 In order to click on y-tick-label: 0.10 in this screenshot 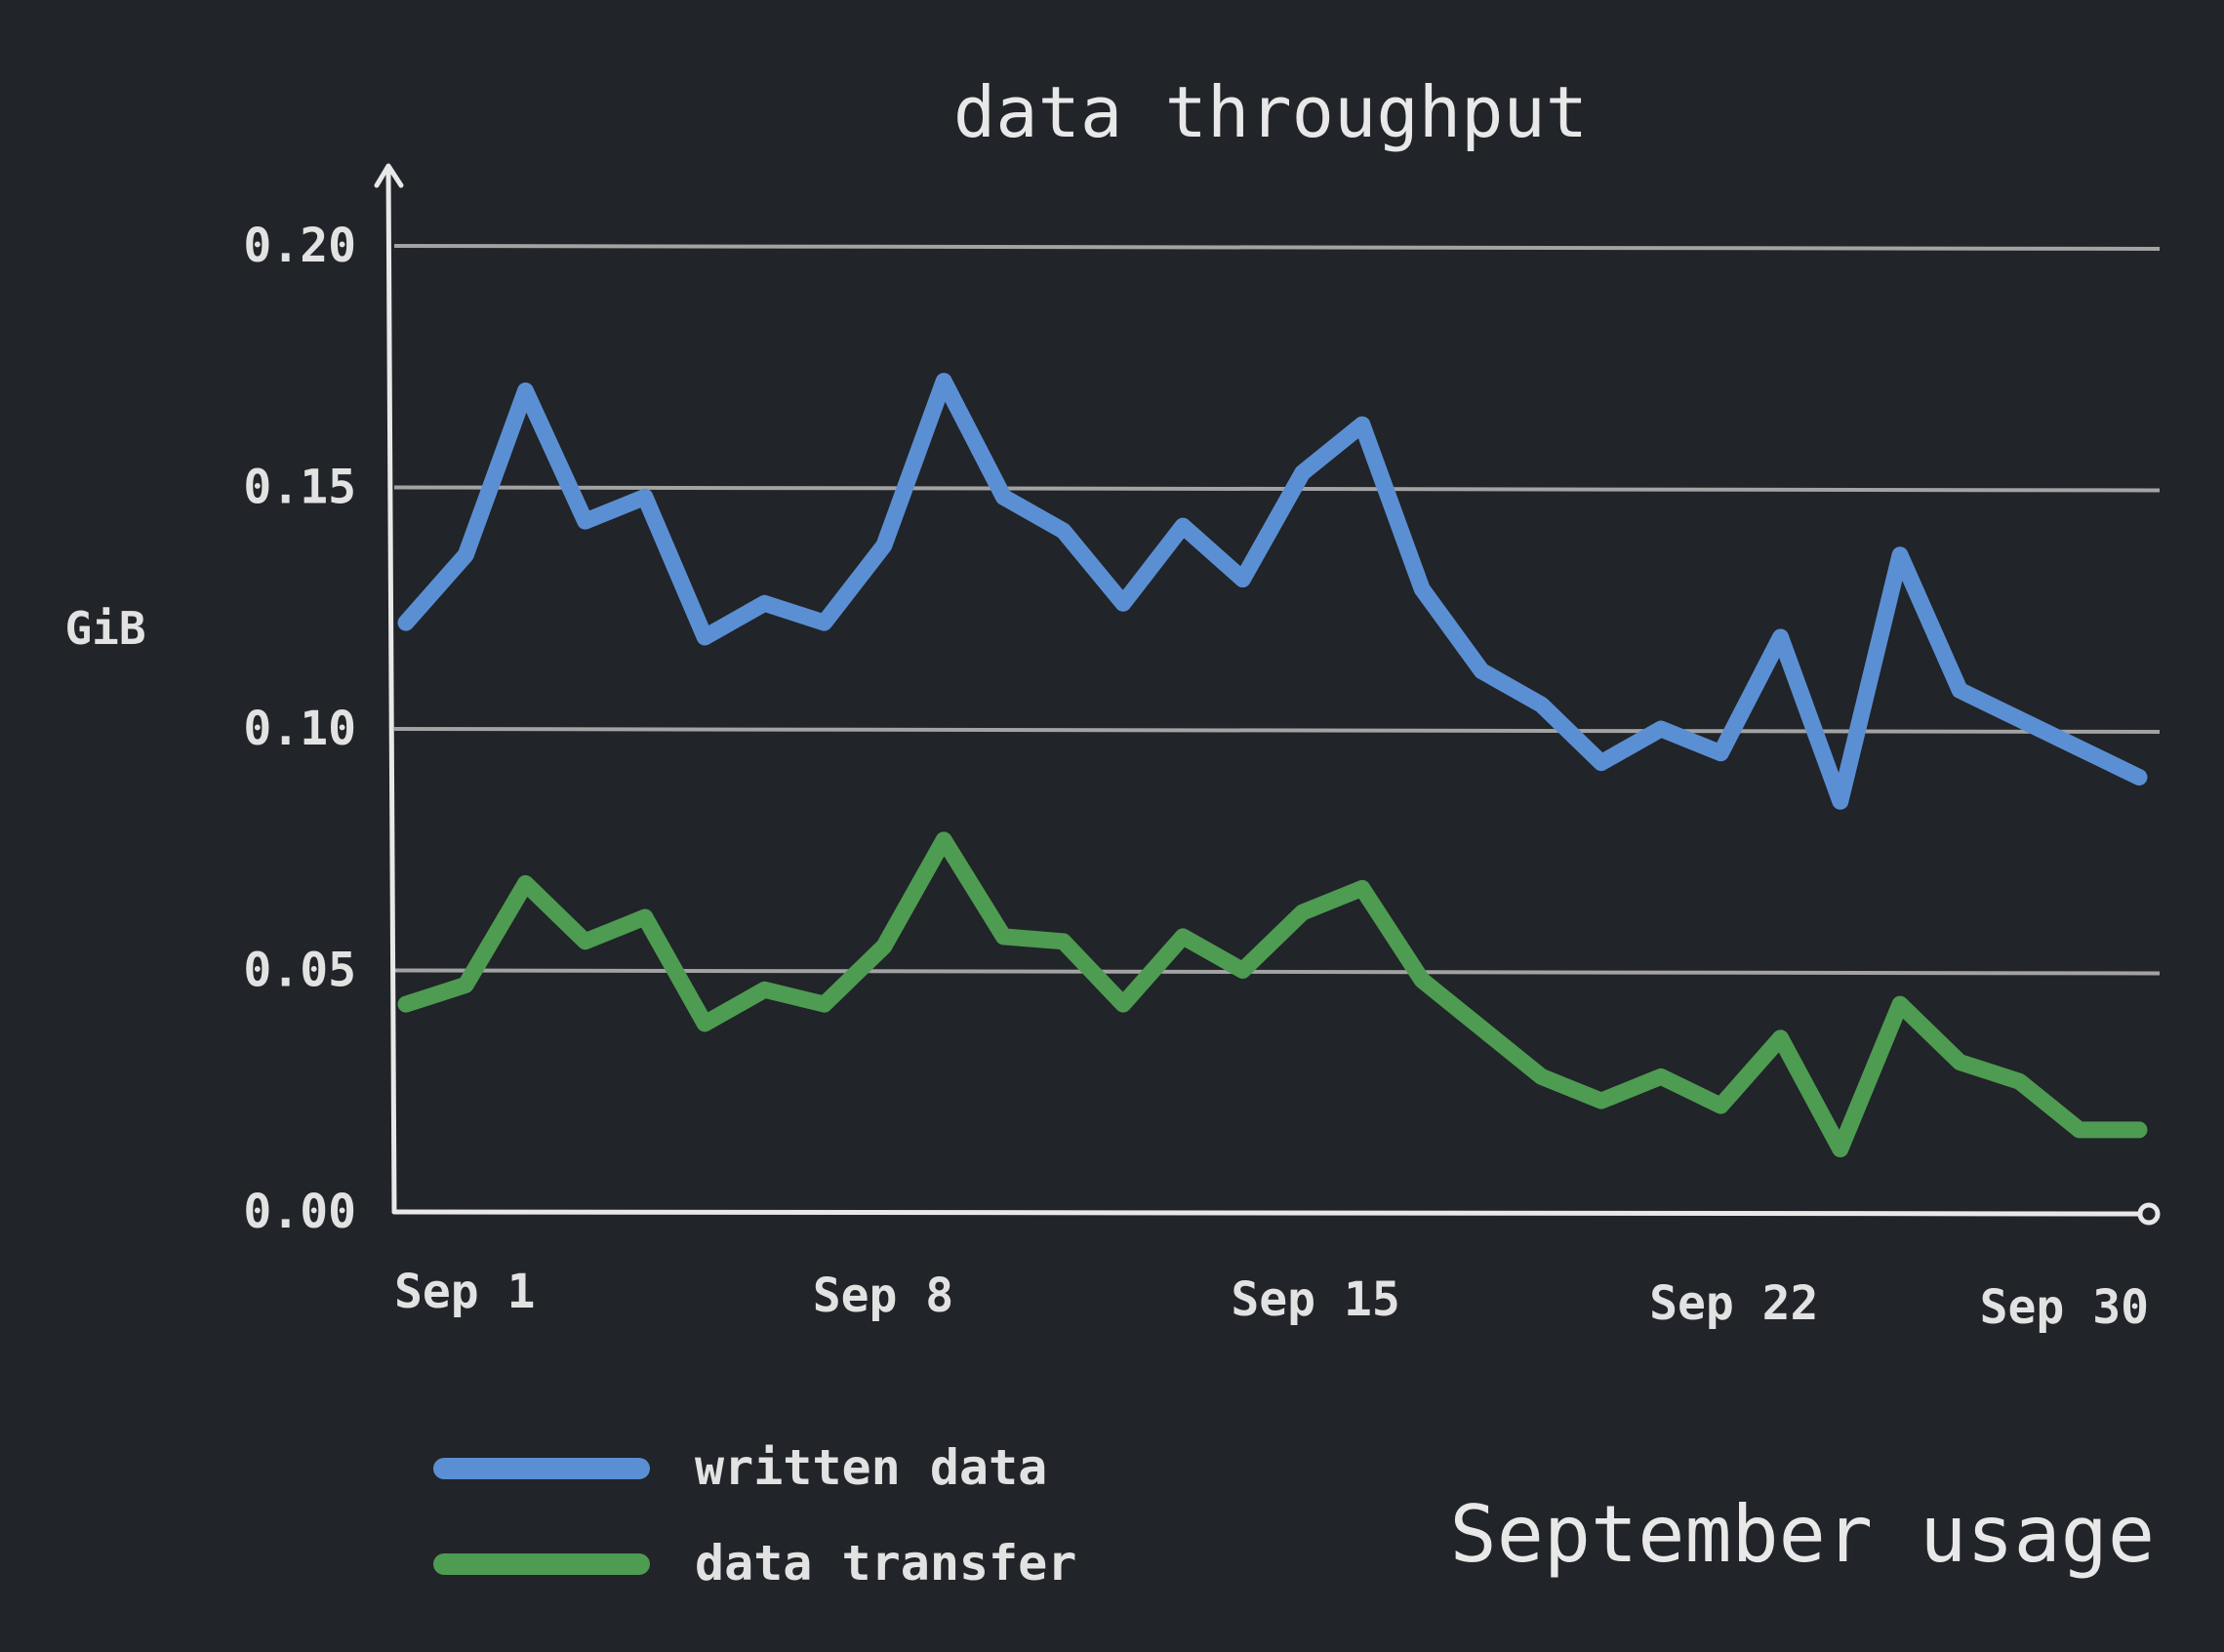, I will do `click(299, 729)`.